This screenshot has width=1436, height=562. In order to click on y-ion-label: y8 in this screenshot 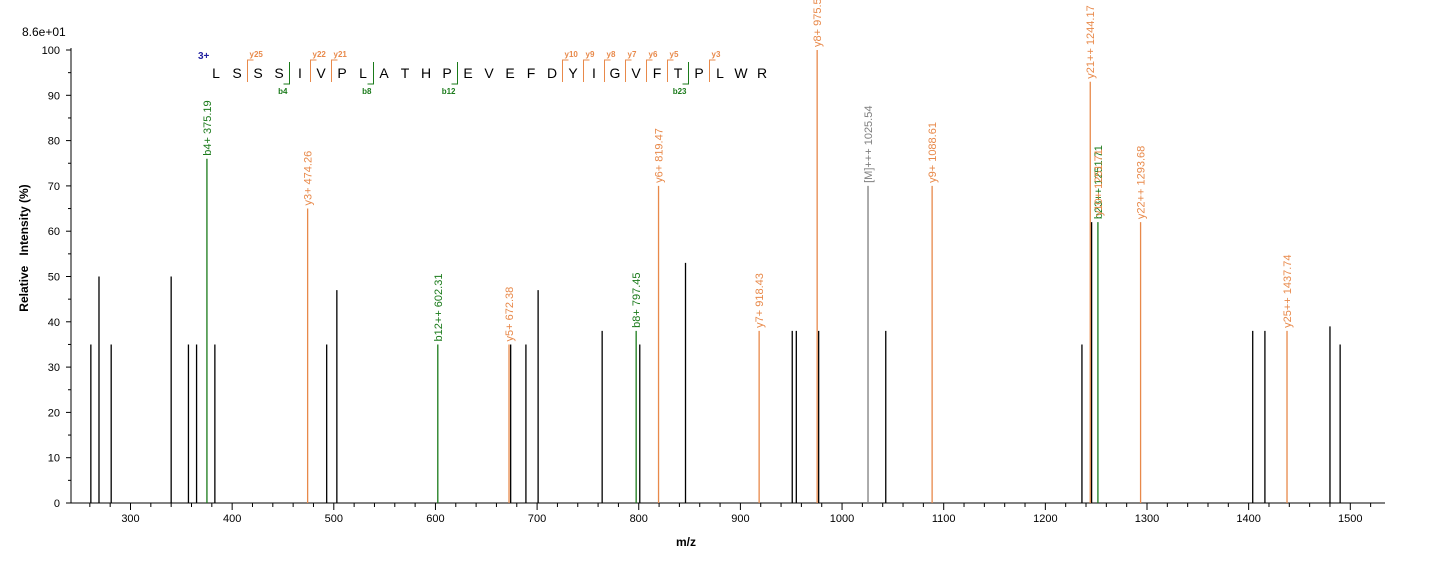, I will do `click(611, 54)`.